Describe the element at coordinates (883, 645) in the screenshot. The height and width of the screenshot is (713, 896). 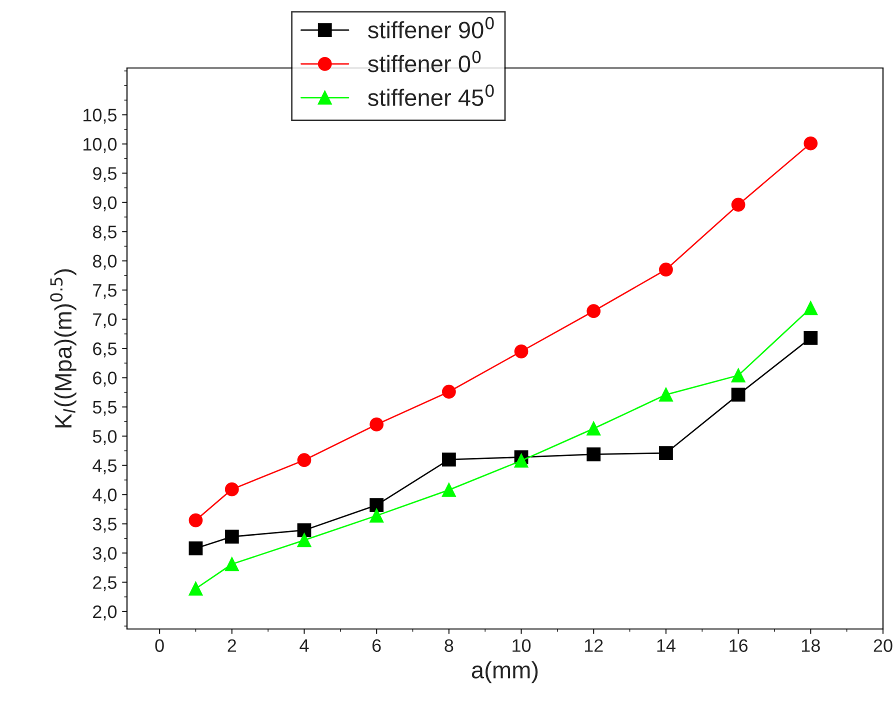
I see `x-tick-label: 20` at that location.